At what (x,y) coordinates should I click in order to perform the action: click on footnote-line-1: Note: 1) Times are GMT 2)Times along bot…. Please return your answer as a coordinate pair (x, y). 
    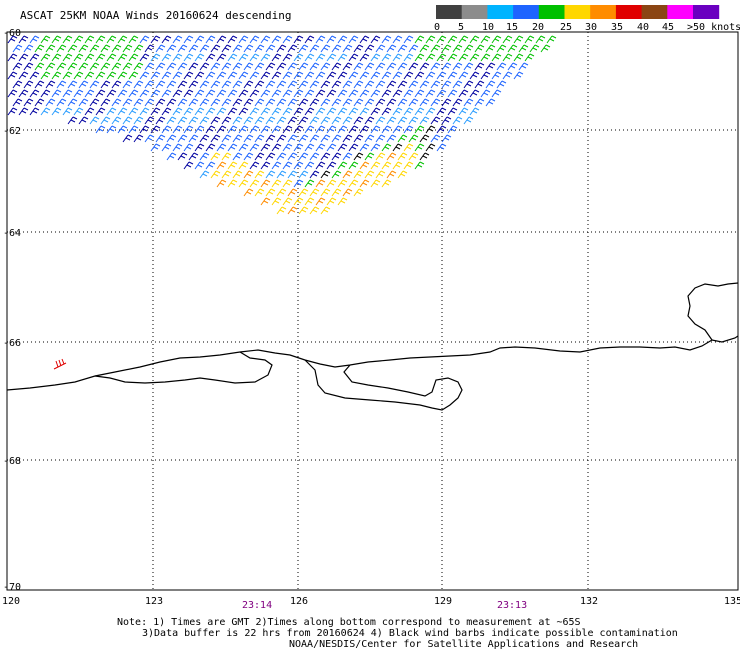
    Looking at the image, I should click on (349, 622).